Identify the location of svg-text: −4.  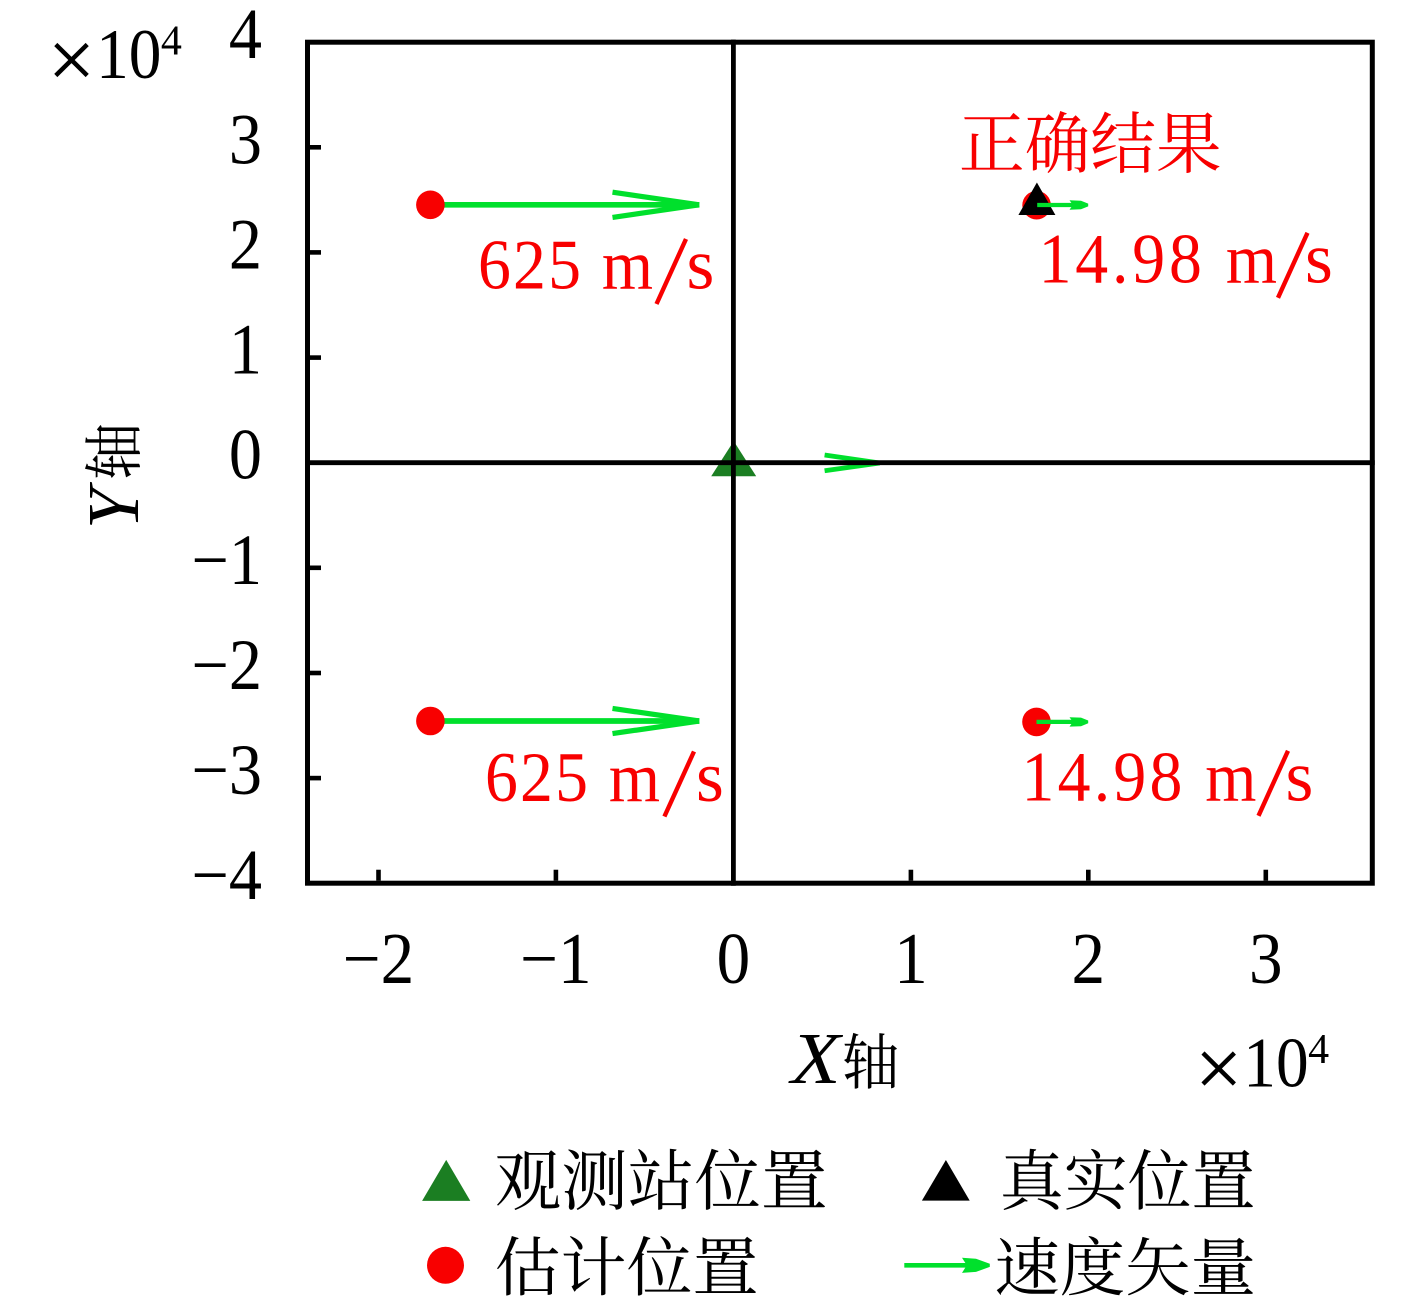
(227, 875).